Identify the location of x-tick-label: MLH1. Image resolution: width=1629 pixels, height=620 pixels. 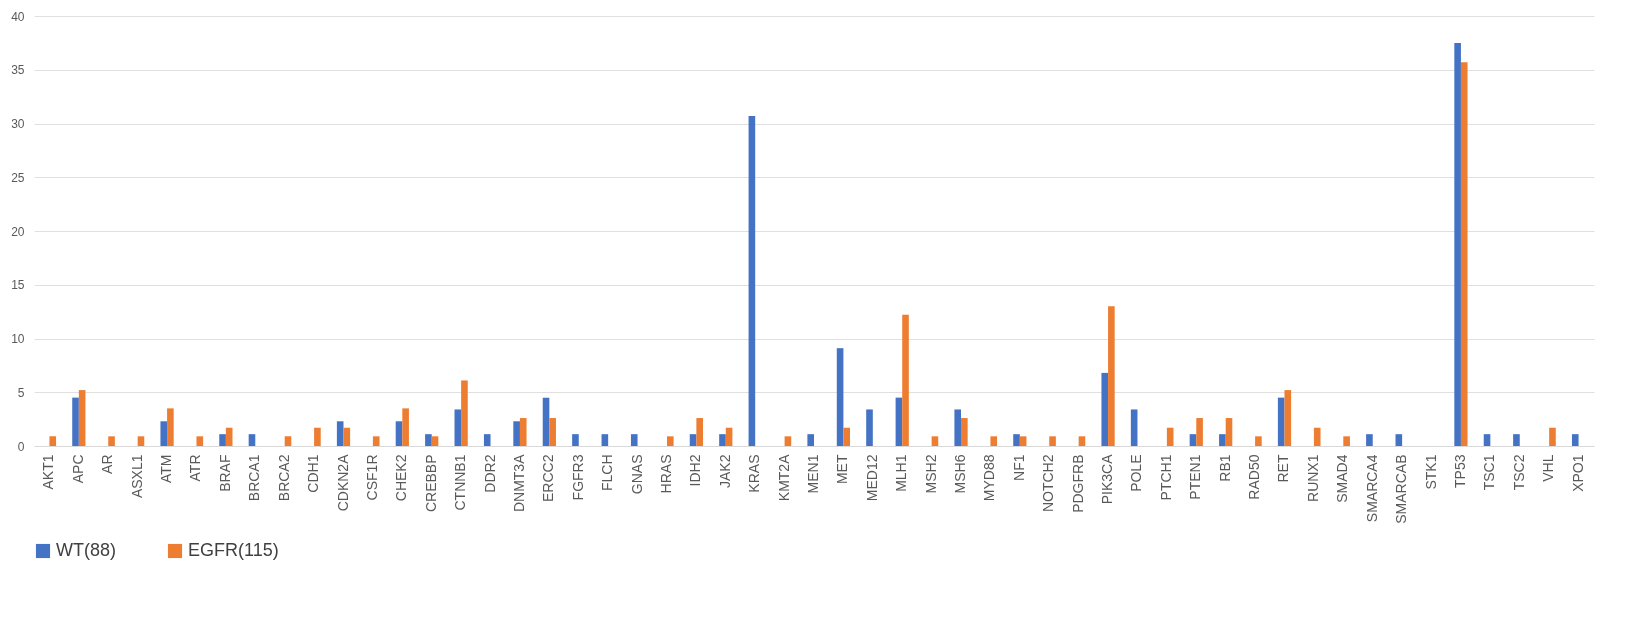
(901, 473).